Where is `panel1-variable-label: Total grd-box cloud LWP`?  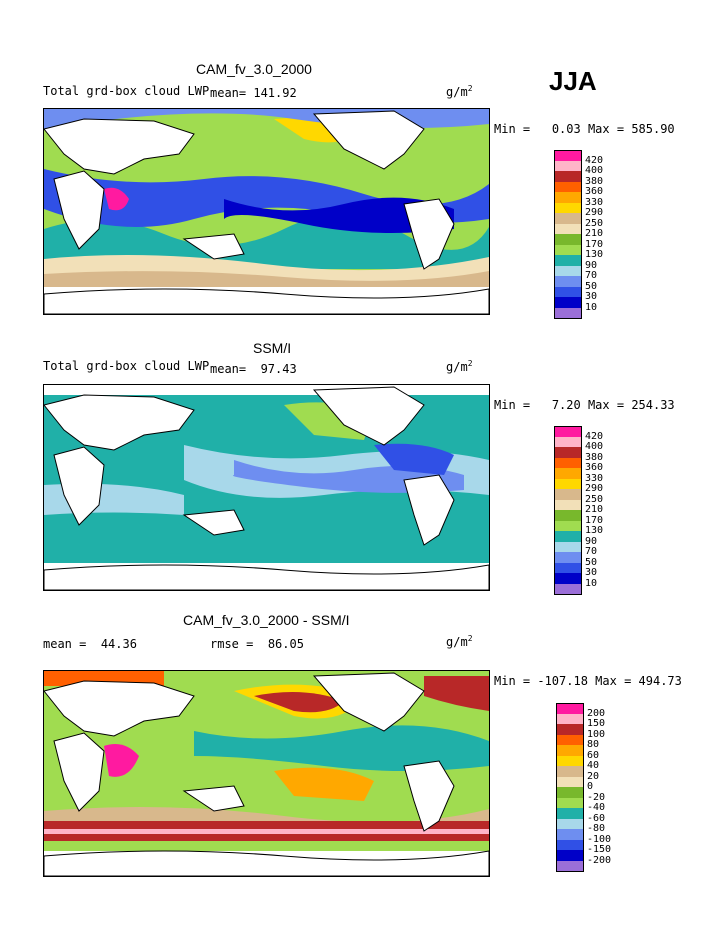
panel1-variable-label: Total grd-box cloud LWP is located at coordinates (126, 91).